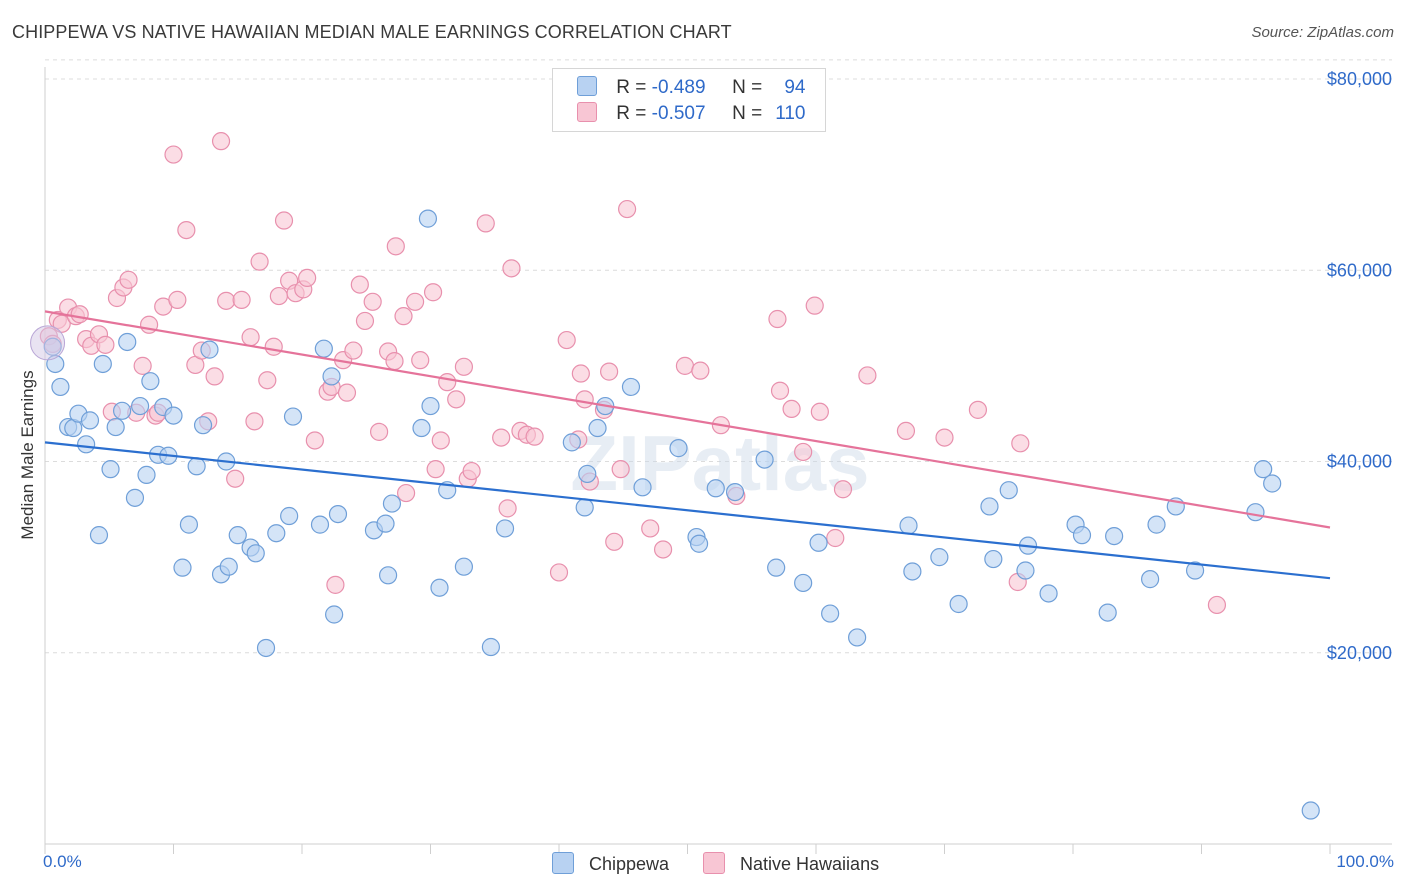  Describe the element at coordinates (1359, 462) in the screenshot. I see `y-tick-label: $40,000` at that location.